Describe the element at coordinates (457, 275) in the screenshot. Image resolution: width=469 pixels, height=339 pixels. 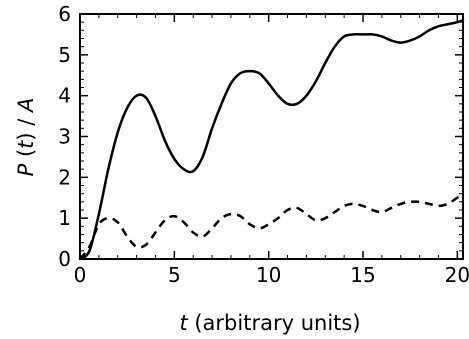
I see `x-tick-label: 20` at that location.